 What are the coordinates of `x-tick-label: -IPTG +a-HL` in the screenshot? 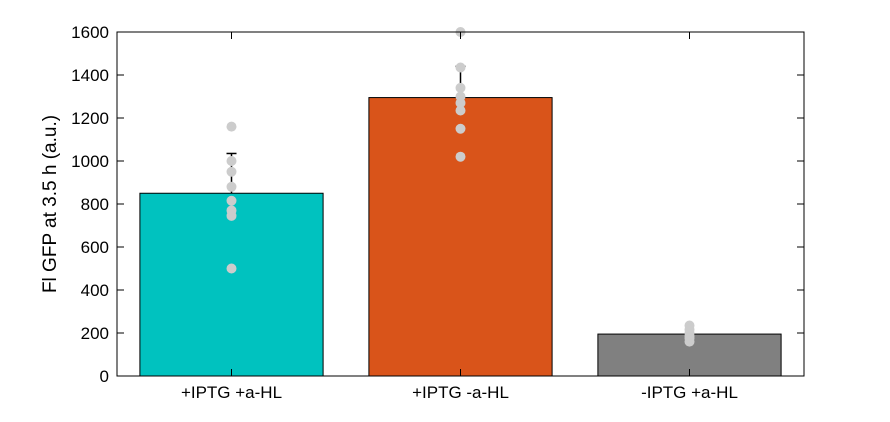 It's located at (689, 392).